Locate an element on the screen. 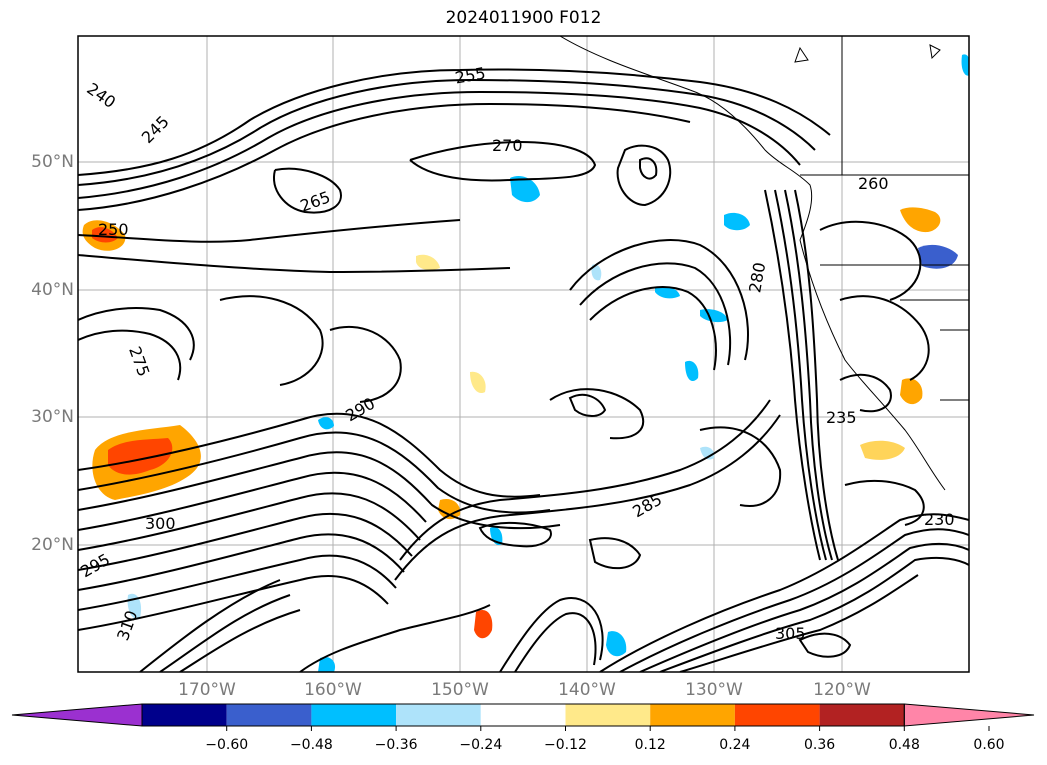  lon-label-120w: 120°W is located at coordinates (842, 690).